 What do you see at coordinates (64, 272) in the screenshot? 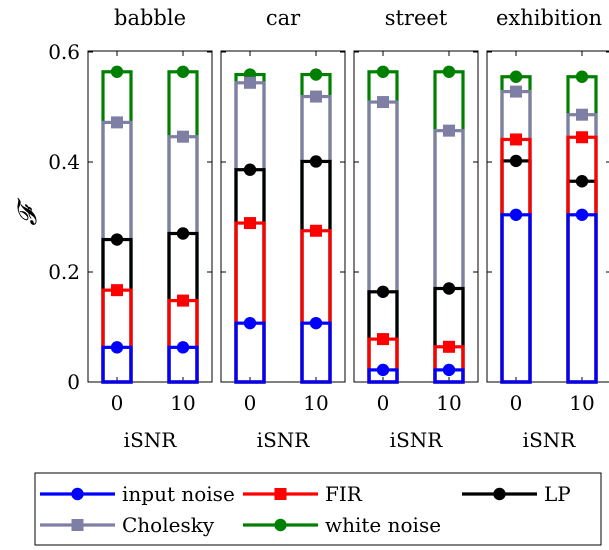
I see `y-tick-label-0-2: 0.2` at bounding box center [64, 272].